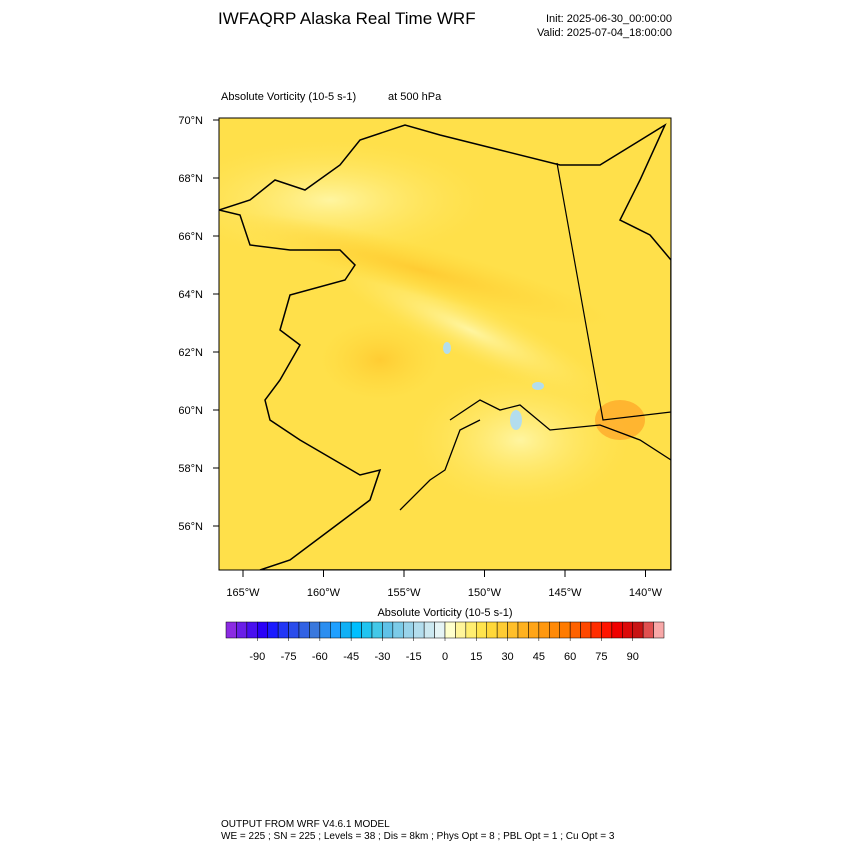  Describe the element at coordinates (445, 657) in the screenshot. I see `colorbar-tick-label: 0` at that location.